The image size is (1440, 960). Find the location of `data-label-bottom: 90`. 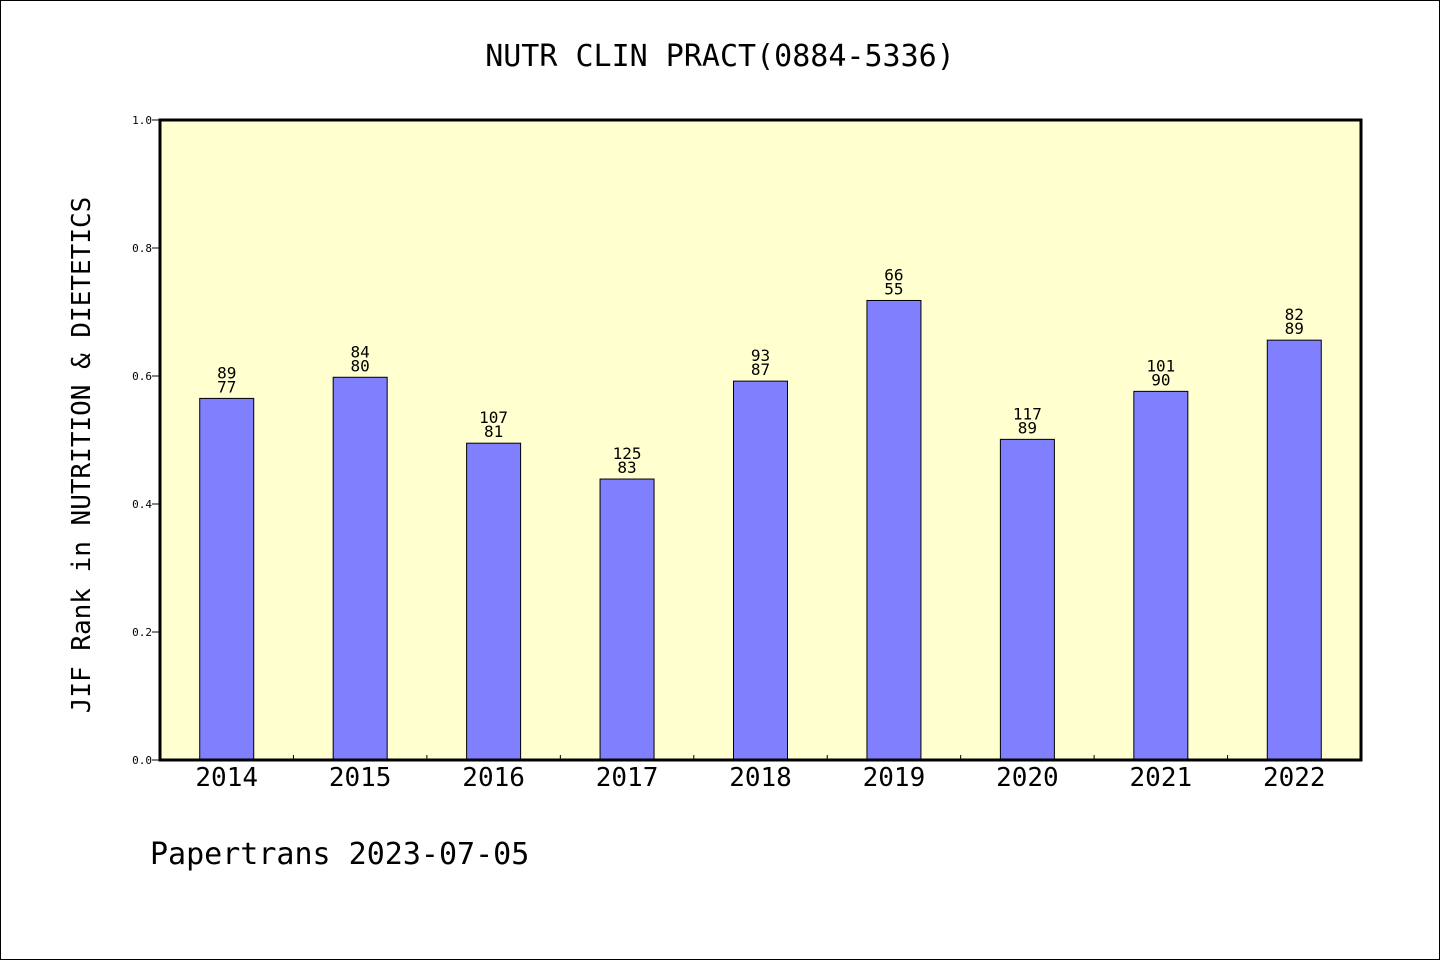

data-label-bottom: 90 is located at coordinates (1160, 379).